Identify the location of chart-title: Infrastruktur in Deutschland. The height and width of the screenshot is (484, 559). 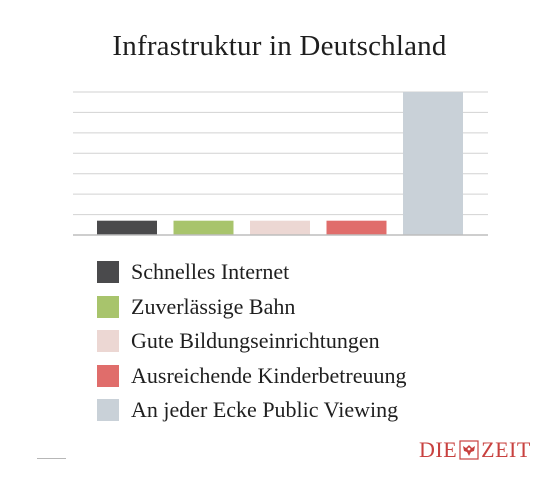
(279, 46).